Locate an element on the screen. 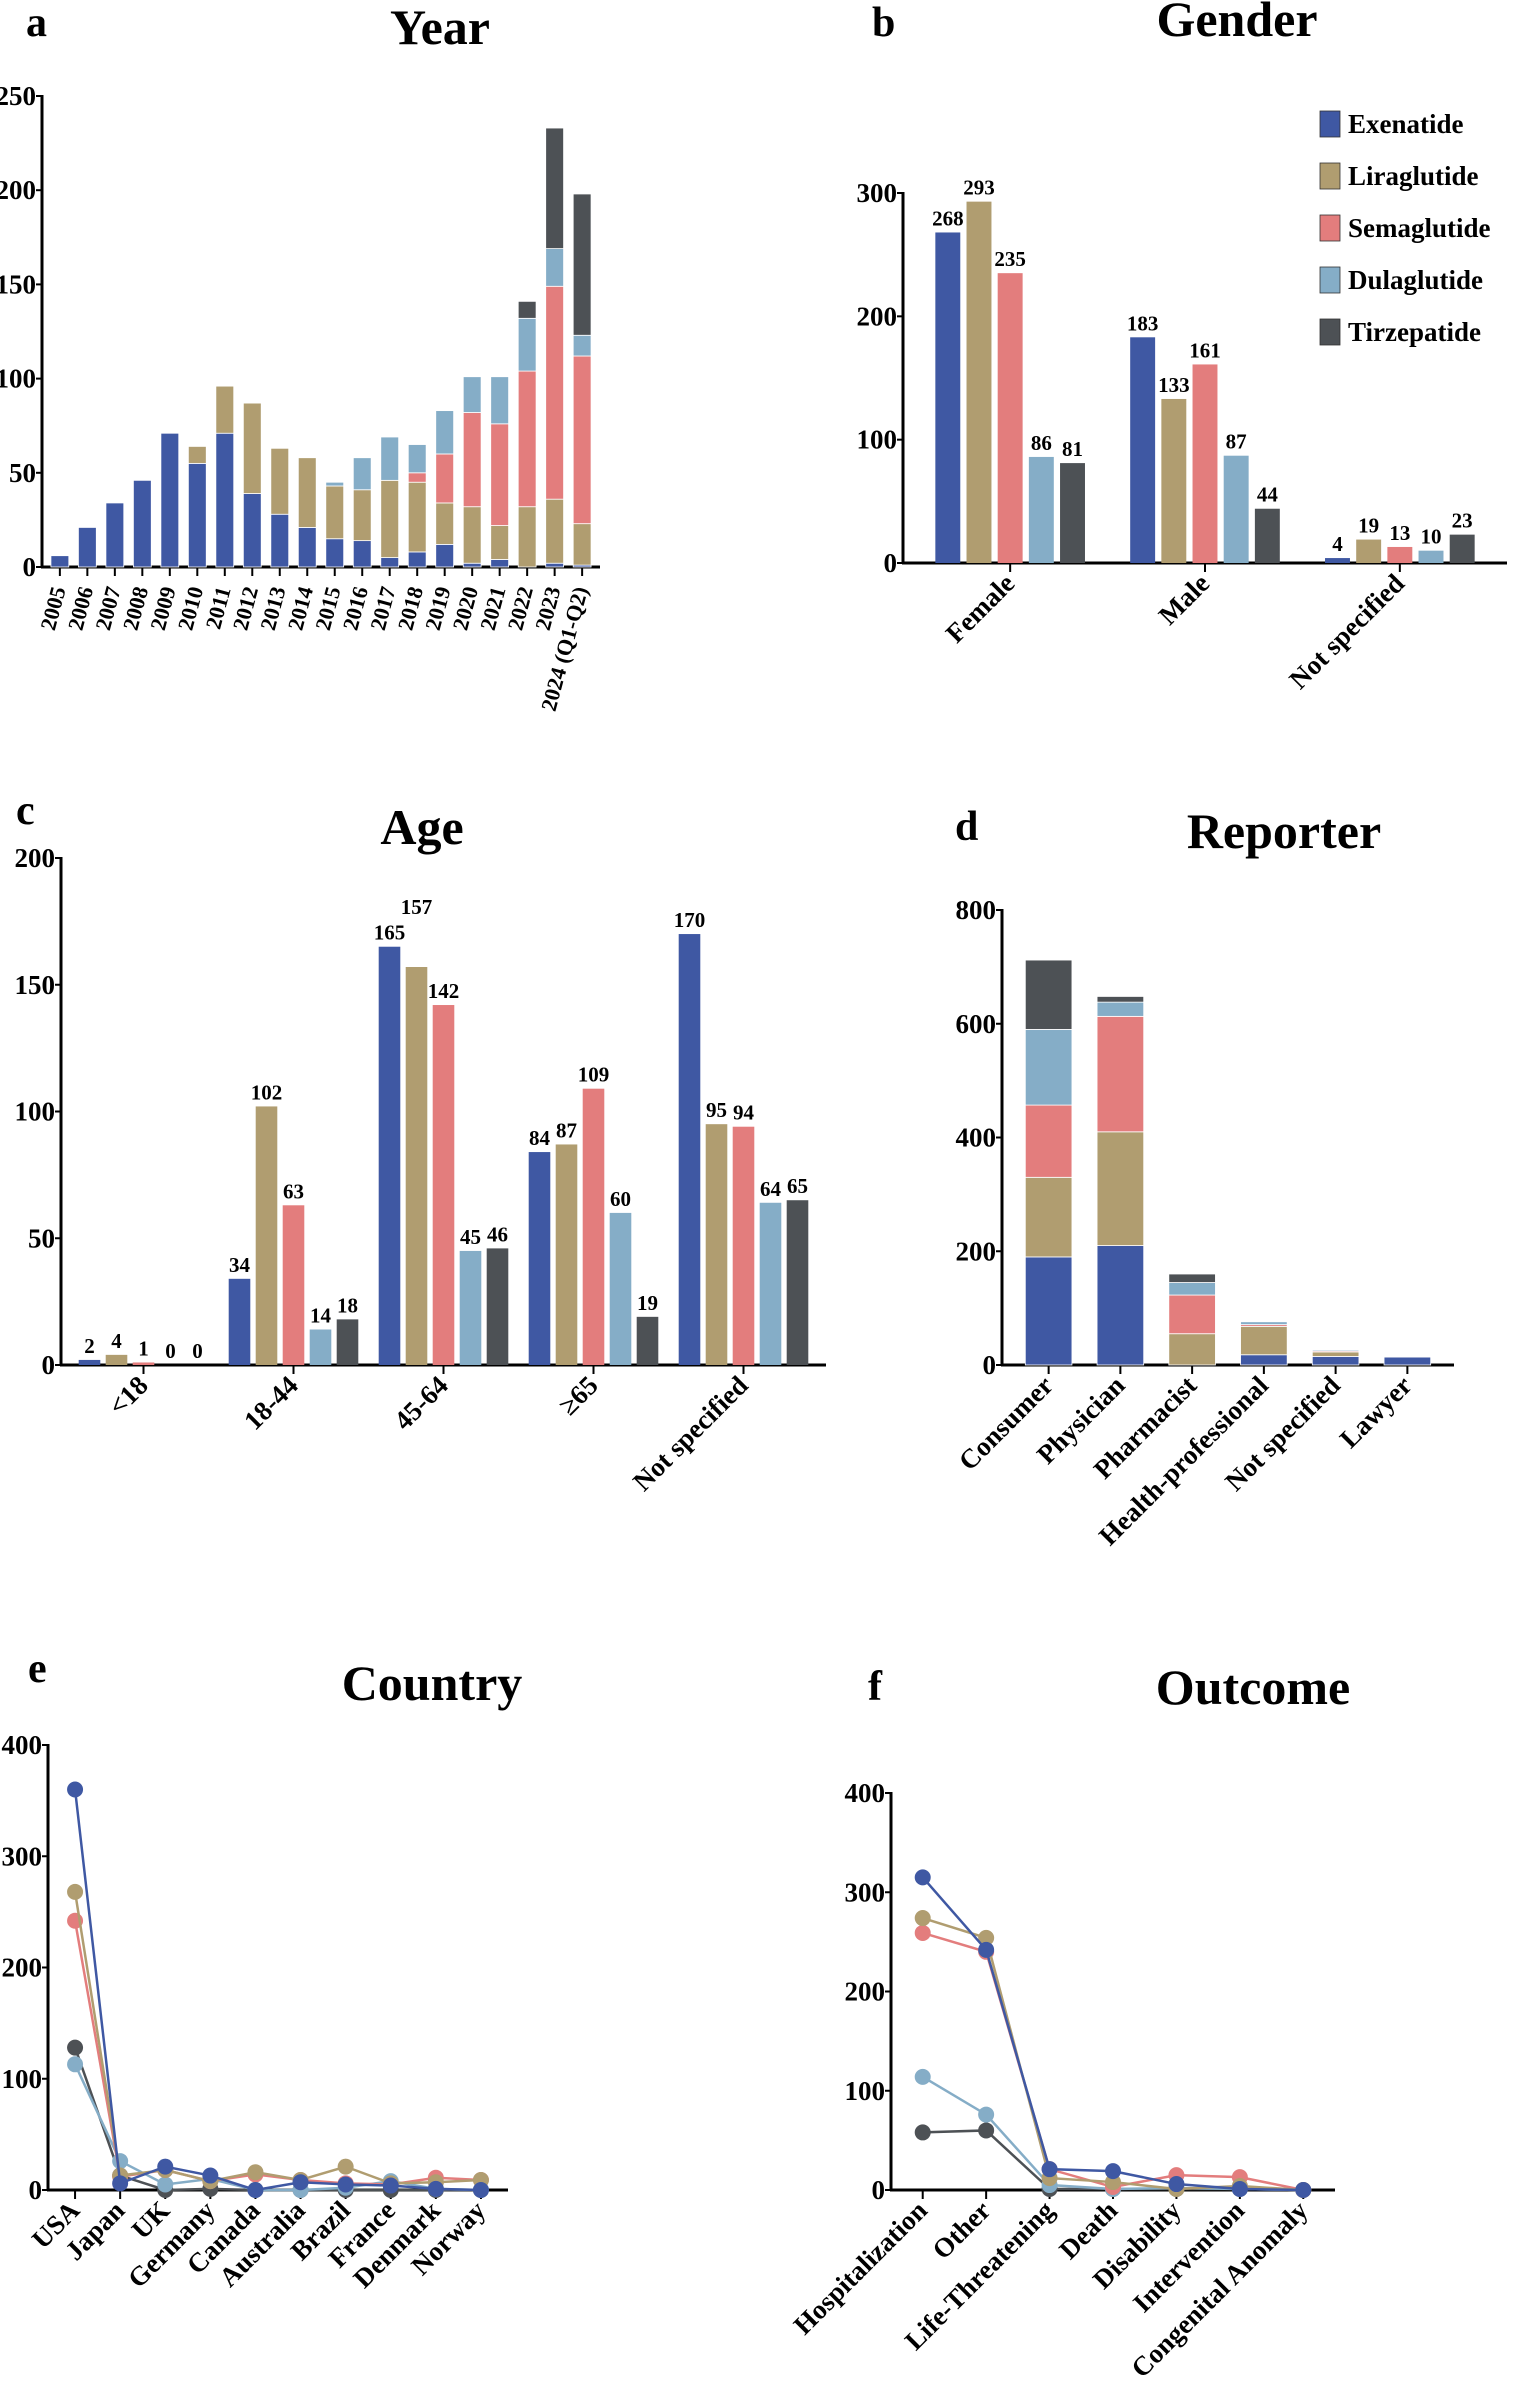  data-label: 133 is located at coordinates (1174, 385).